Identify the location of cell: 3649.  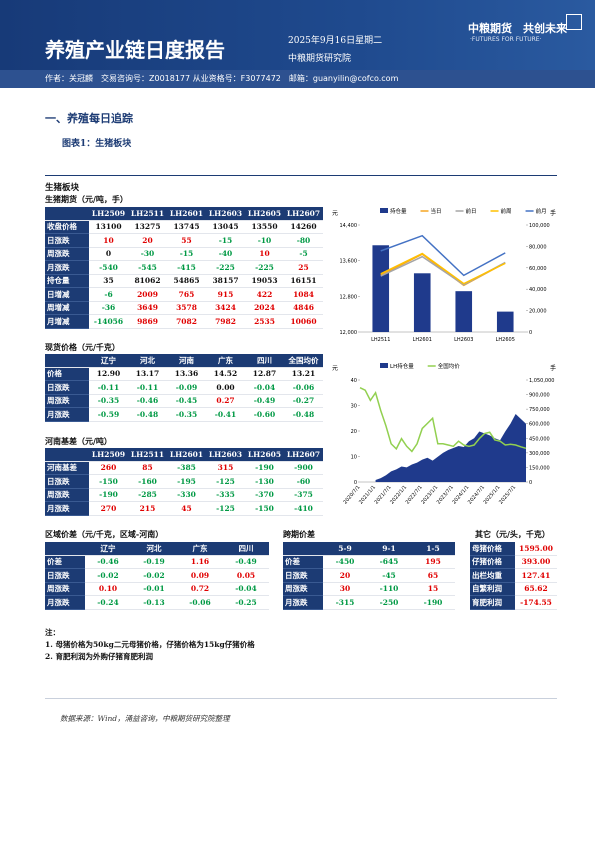
(147, 308).